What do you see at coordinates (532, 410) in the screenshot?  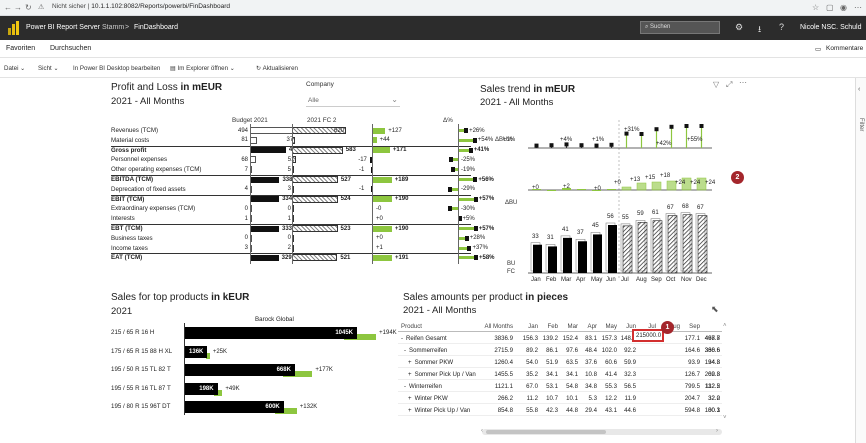 I see `matrix-cell: 55.8` at bounding box center [532, 410].